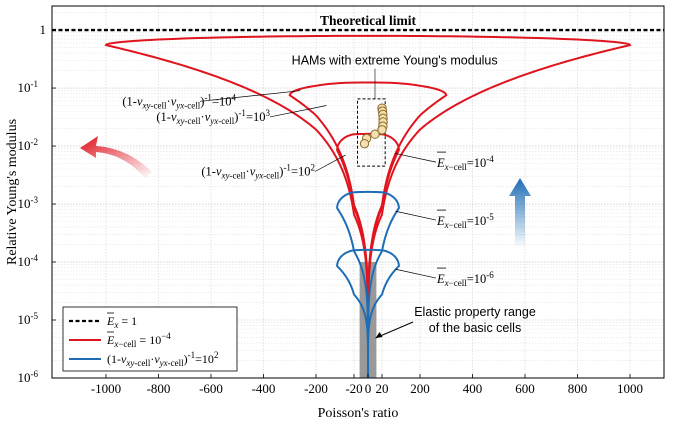 The width and height of the screenshot is (679, 432). I want to click on y-tick-label-4: 10⁻⁴, so click(28, 261).